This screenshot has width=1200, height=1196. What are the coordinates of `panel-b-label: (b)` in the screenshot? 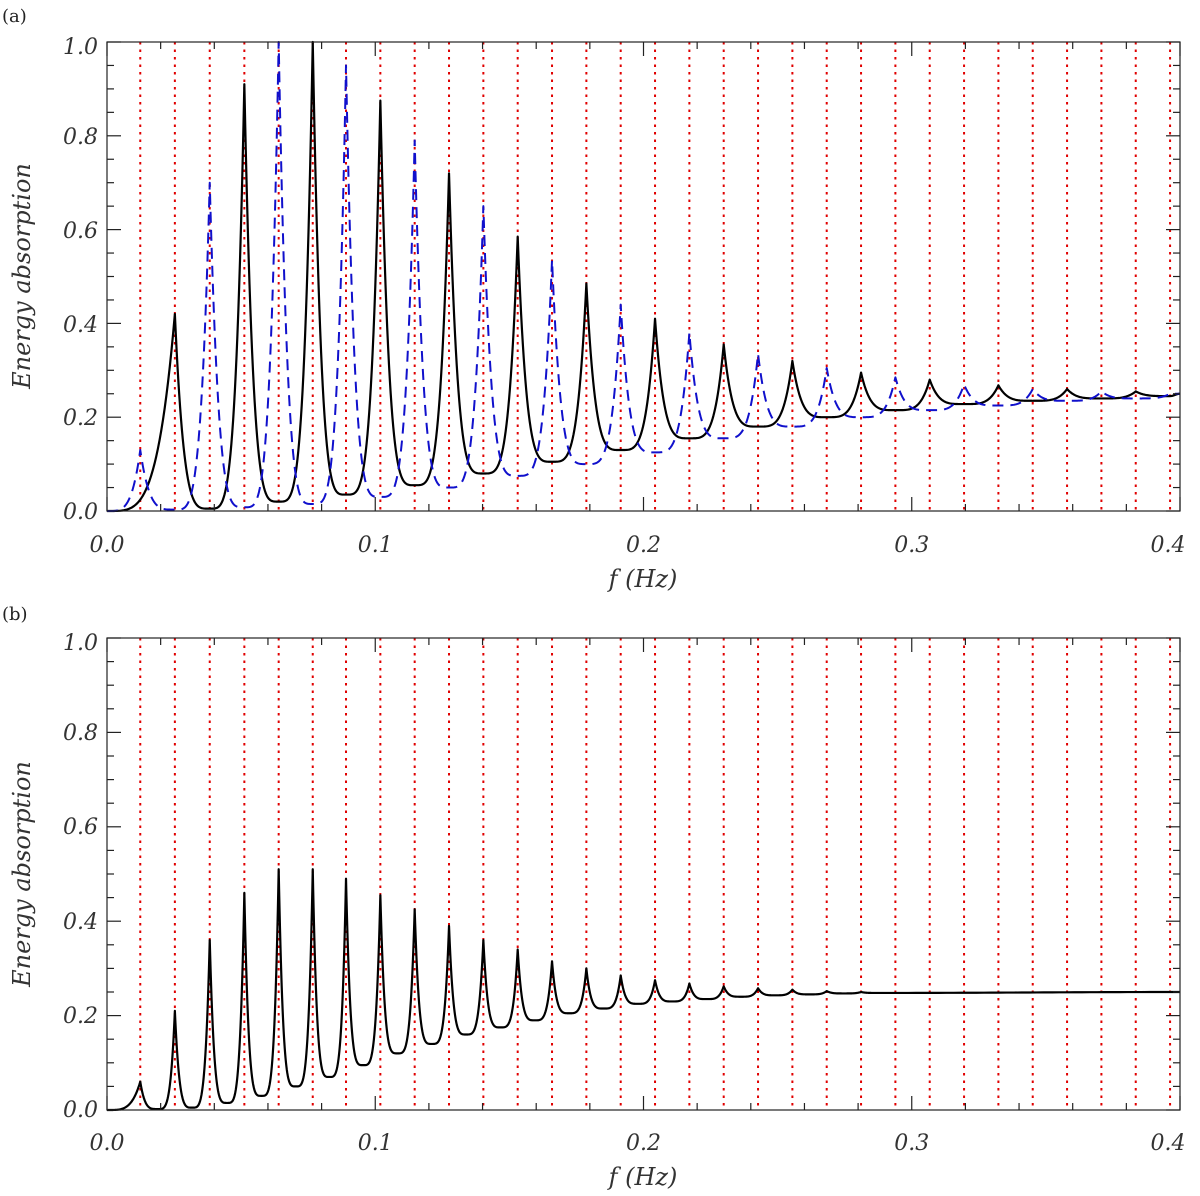 It's located at (15, 614).